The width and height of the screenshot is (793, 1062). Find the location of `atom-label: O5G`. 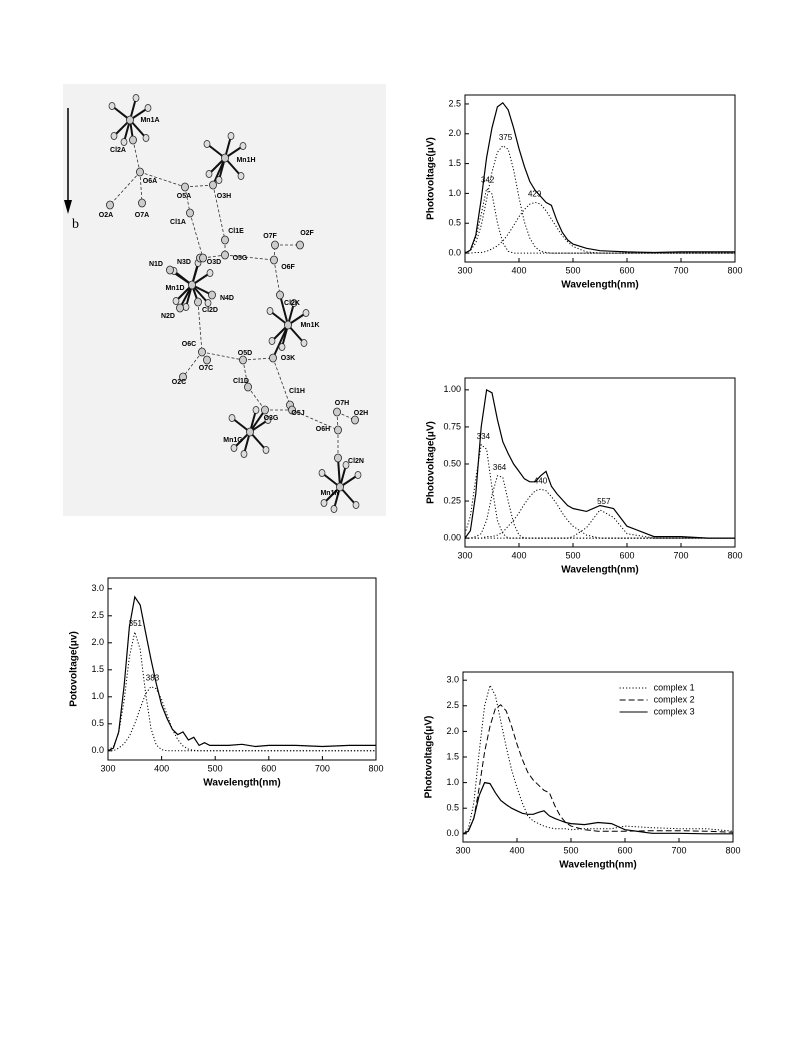

atom-label: O5G is located at coordinates (240, 258).